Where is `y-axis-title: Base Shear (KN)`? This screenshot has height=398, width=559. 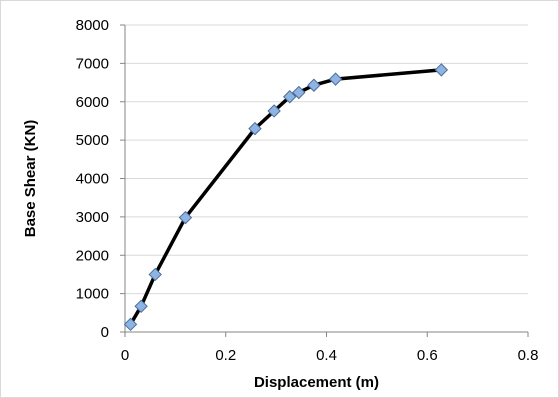 y-axis-title: Base Shear (KN) is located at coordinates (30, 179).